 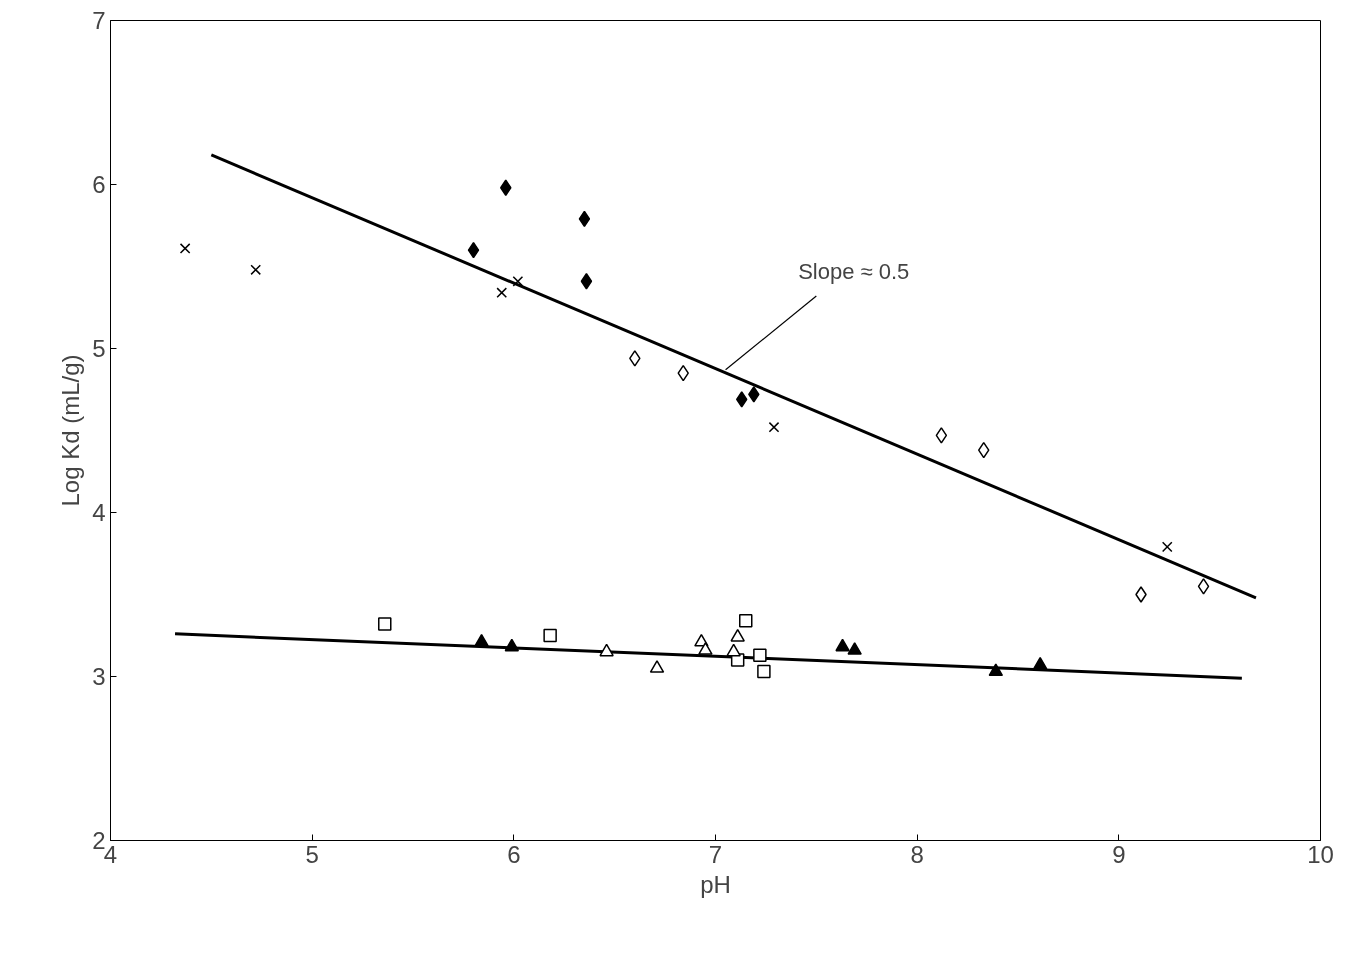 What do you see at coordinates (1119, 854) in the screenshot?
I see `x-tick-label: 9` at bounding box center [1119, 854].